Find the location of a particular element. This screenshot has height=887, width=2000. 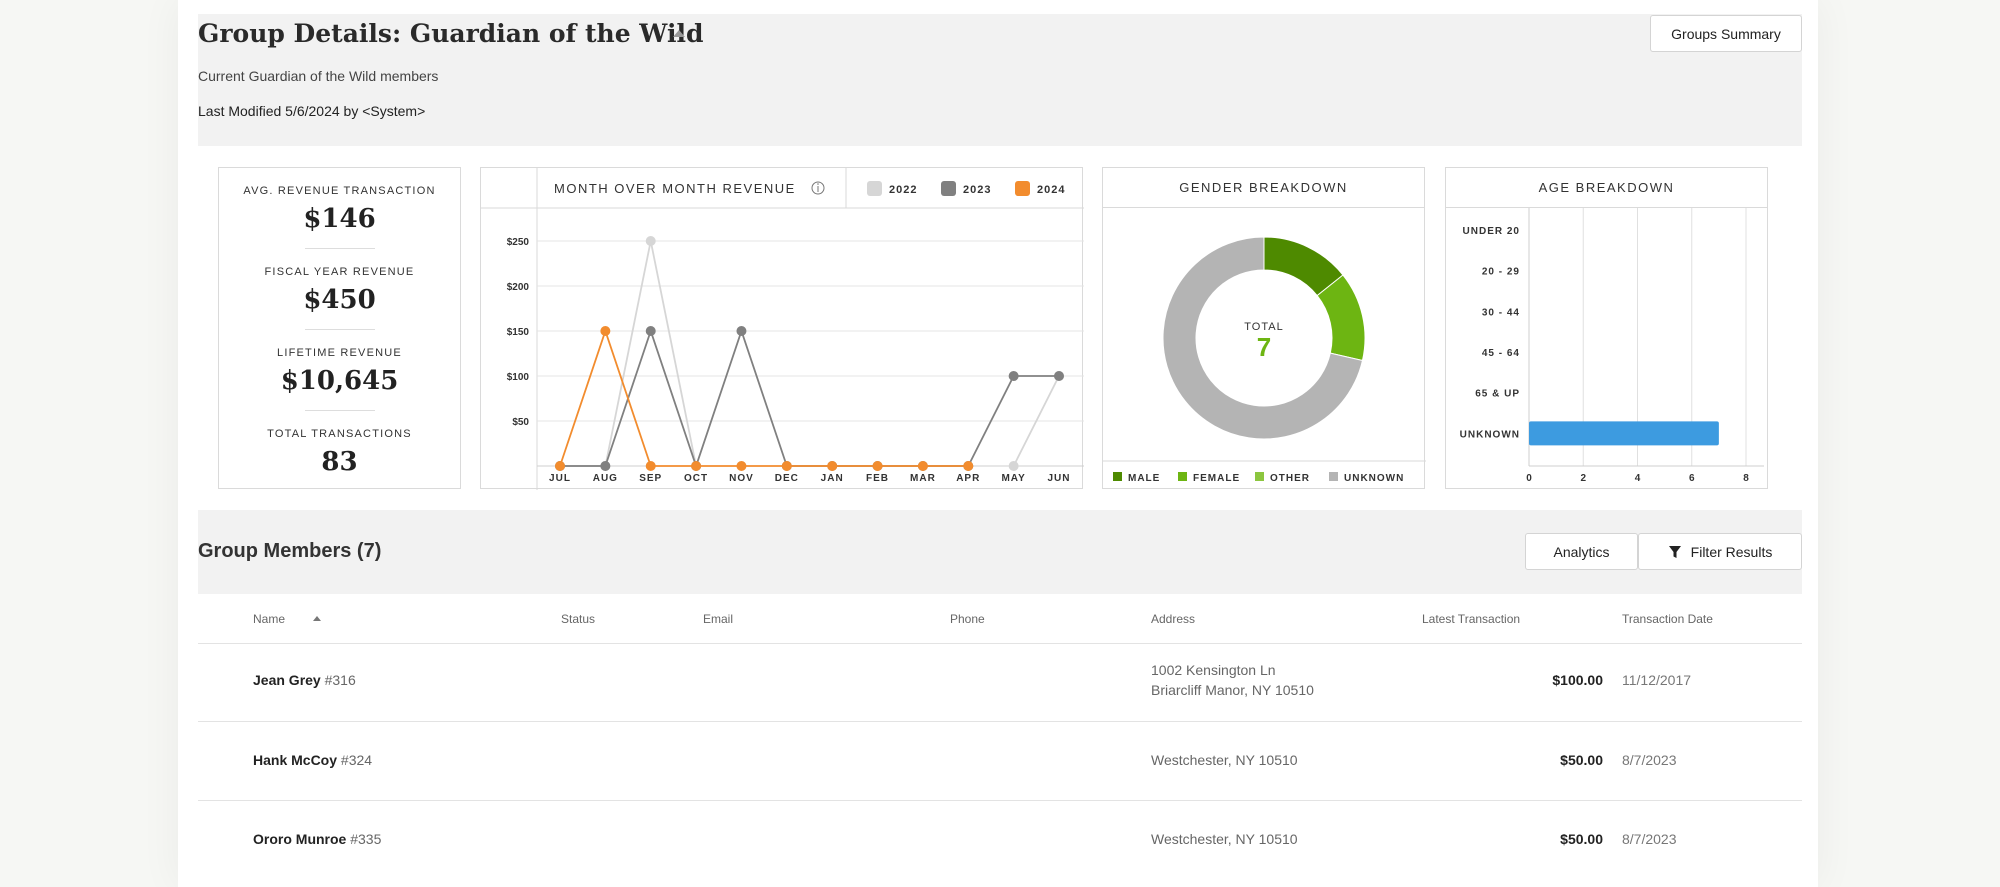

member-latest-transaction: $100.00 is located at coordinates (1577, 680).